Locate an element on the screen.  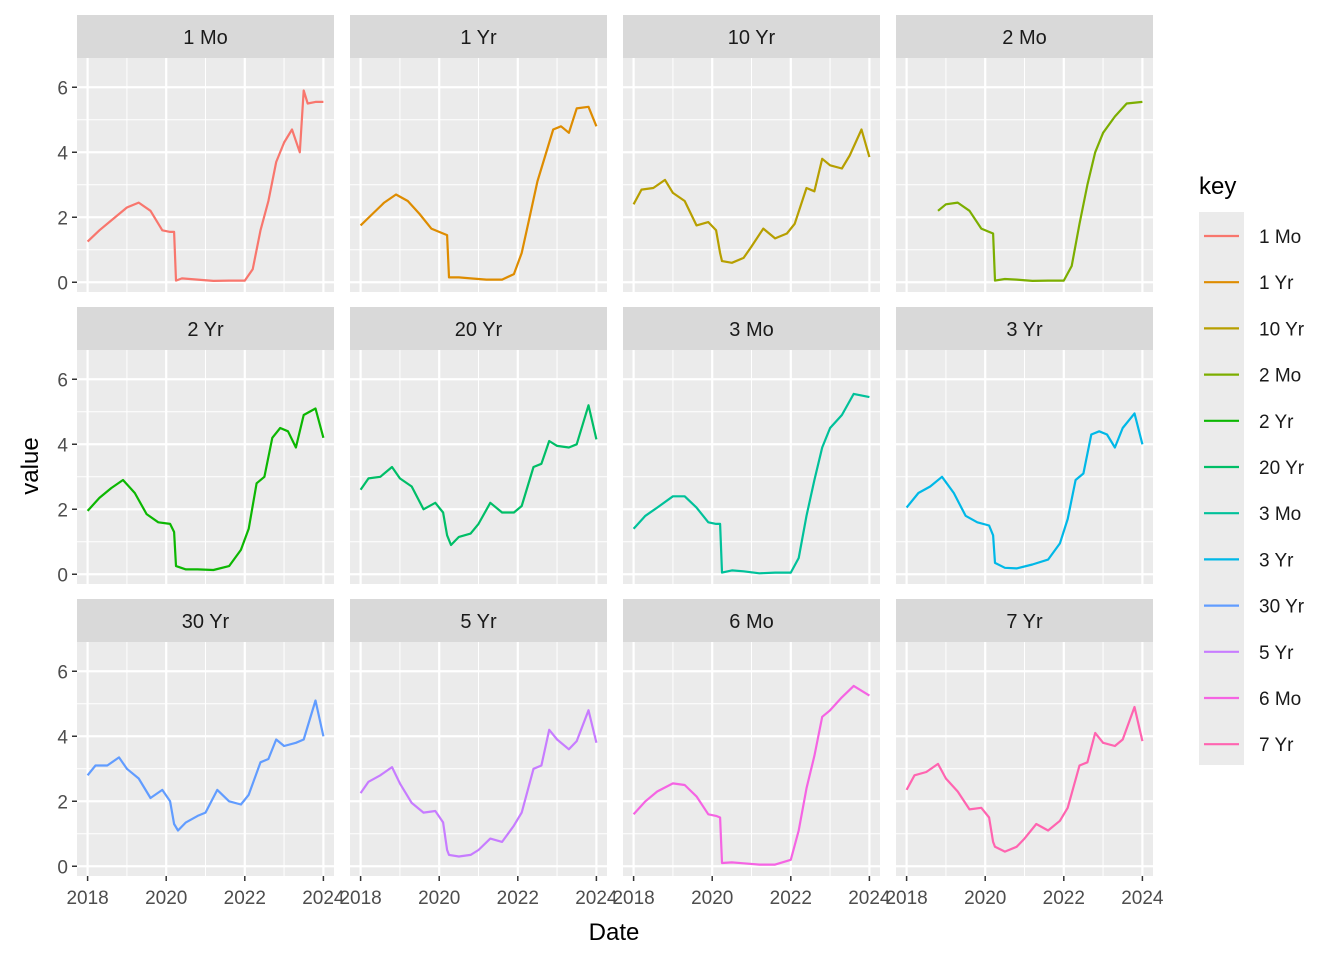
facet-panel: 3 Mo is located at coordinates (751, 445).